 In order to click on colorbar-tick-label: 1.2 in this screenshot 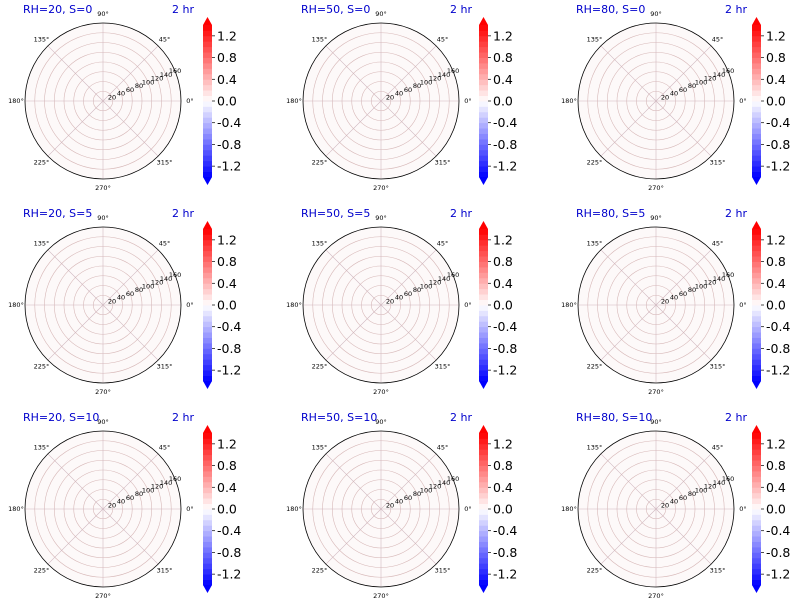, I will do `click(776, 239)`.